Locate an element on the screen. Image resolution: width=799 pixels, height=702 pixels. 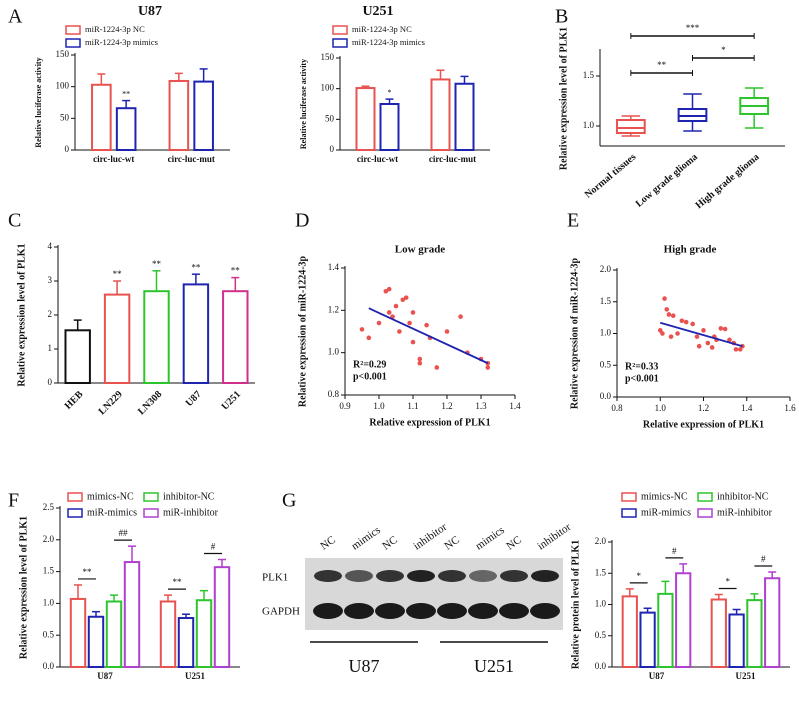
y-tick-label: 1.5 is located at coordinates (601, 572).